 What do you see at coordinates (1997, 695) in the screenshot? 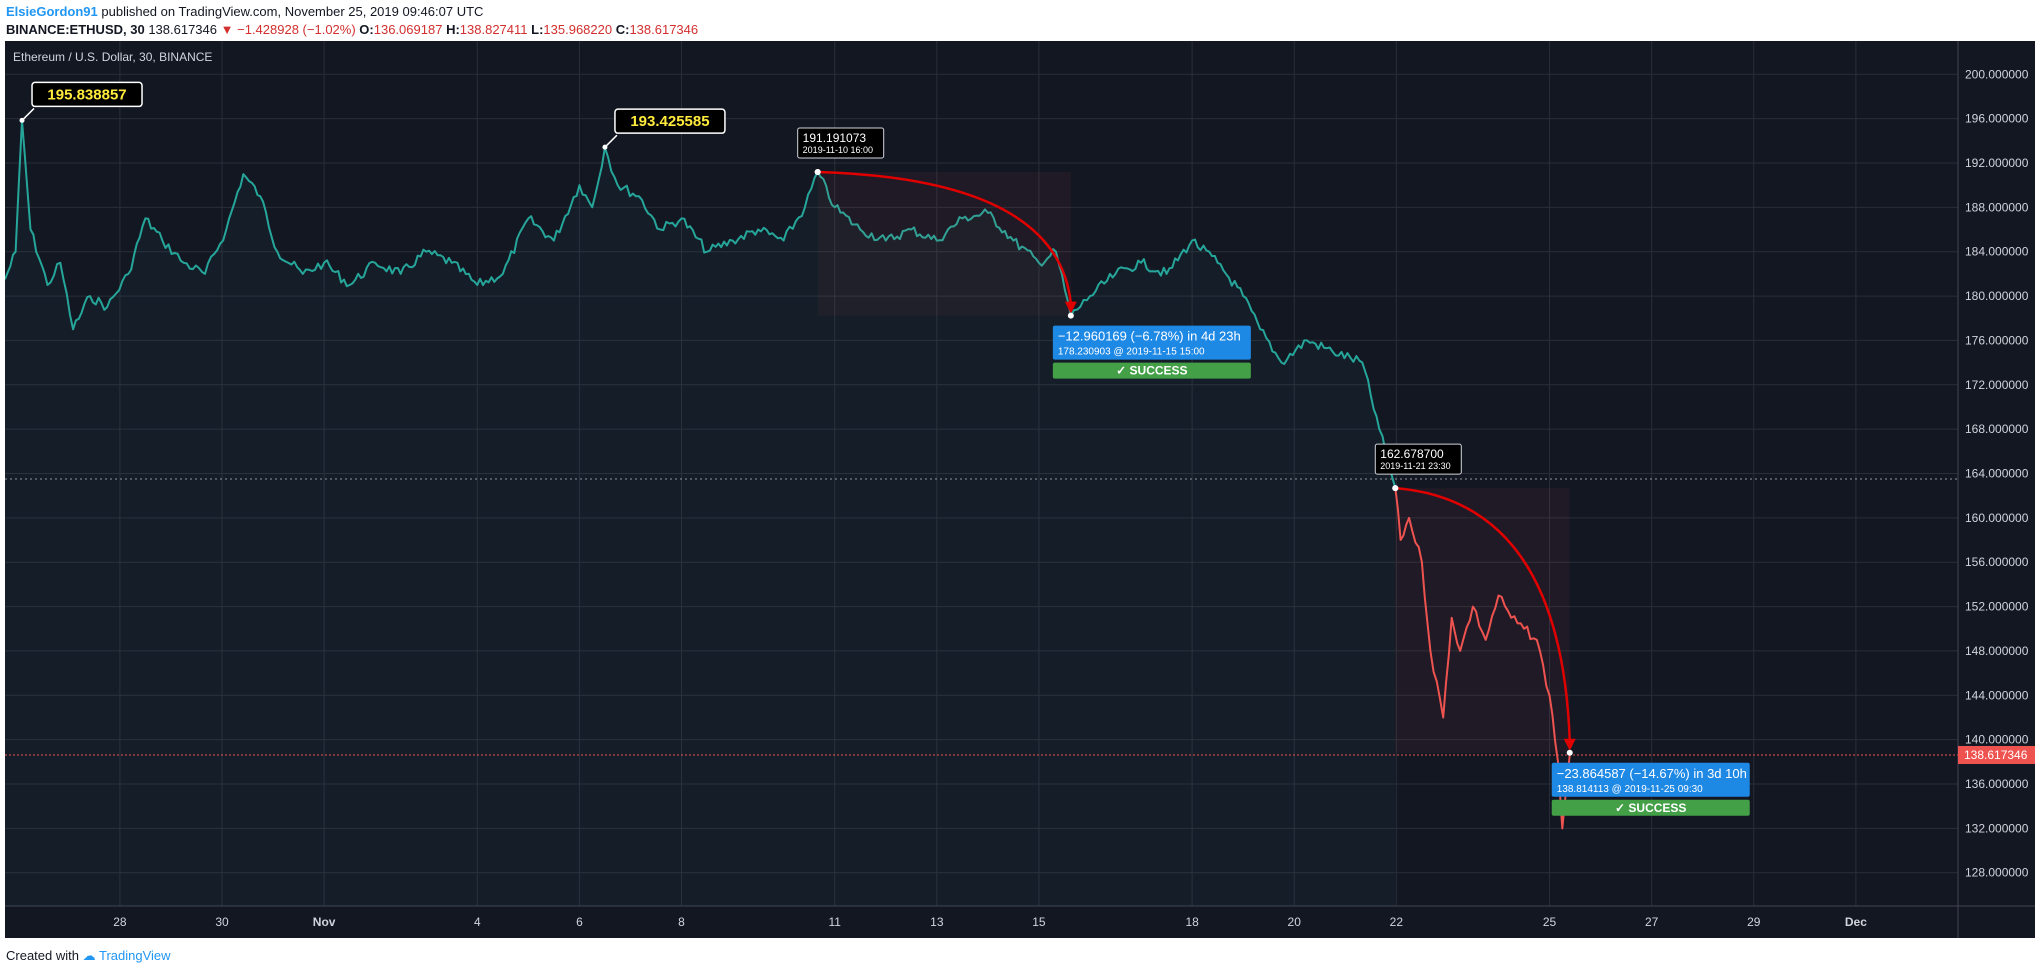
I see `y-tick-label: 144.000000` at bounding box center [1997, 695].